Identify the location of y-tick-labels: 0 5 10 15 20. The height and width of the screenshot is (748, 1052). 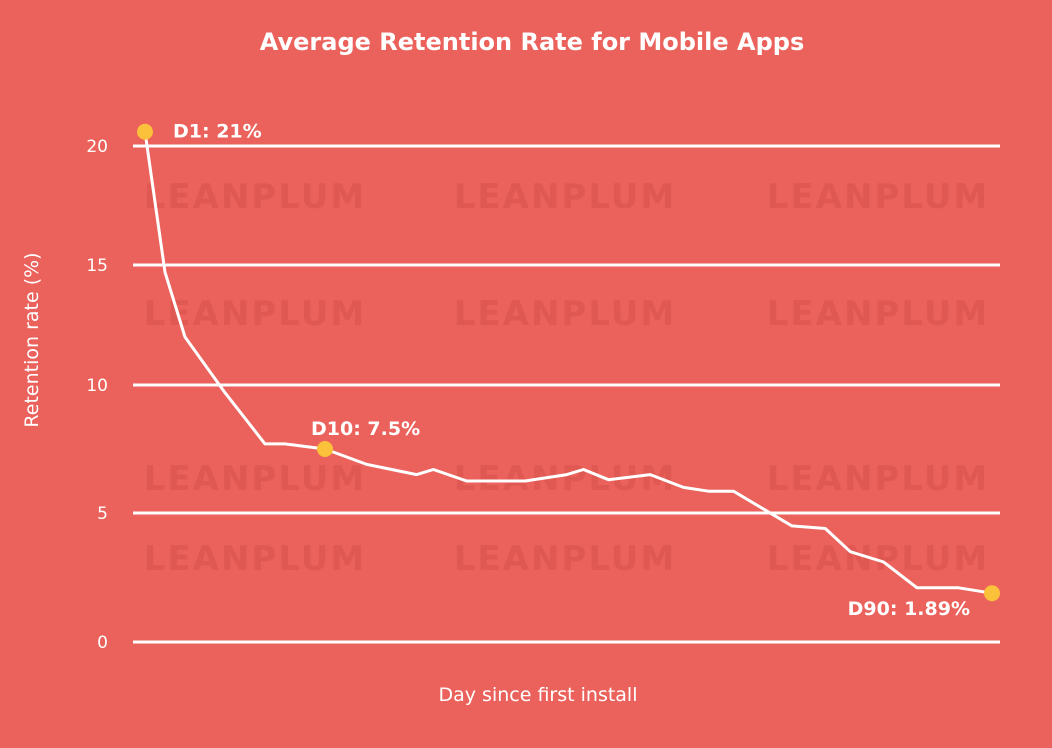
(97, 395).